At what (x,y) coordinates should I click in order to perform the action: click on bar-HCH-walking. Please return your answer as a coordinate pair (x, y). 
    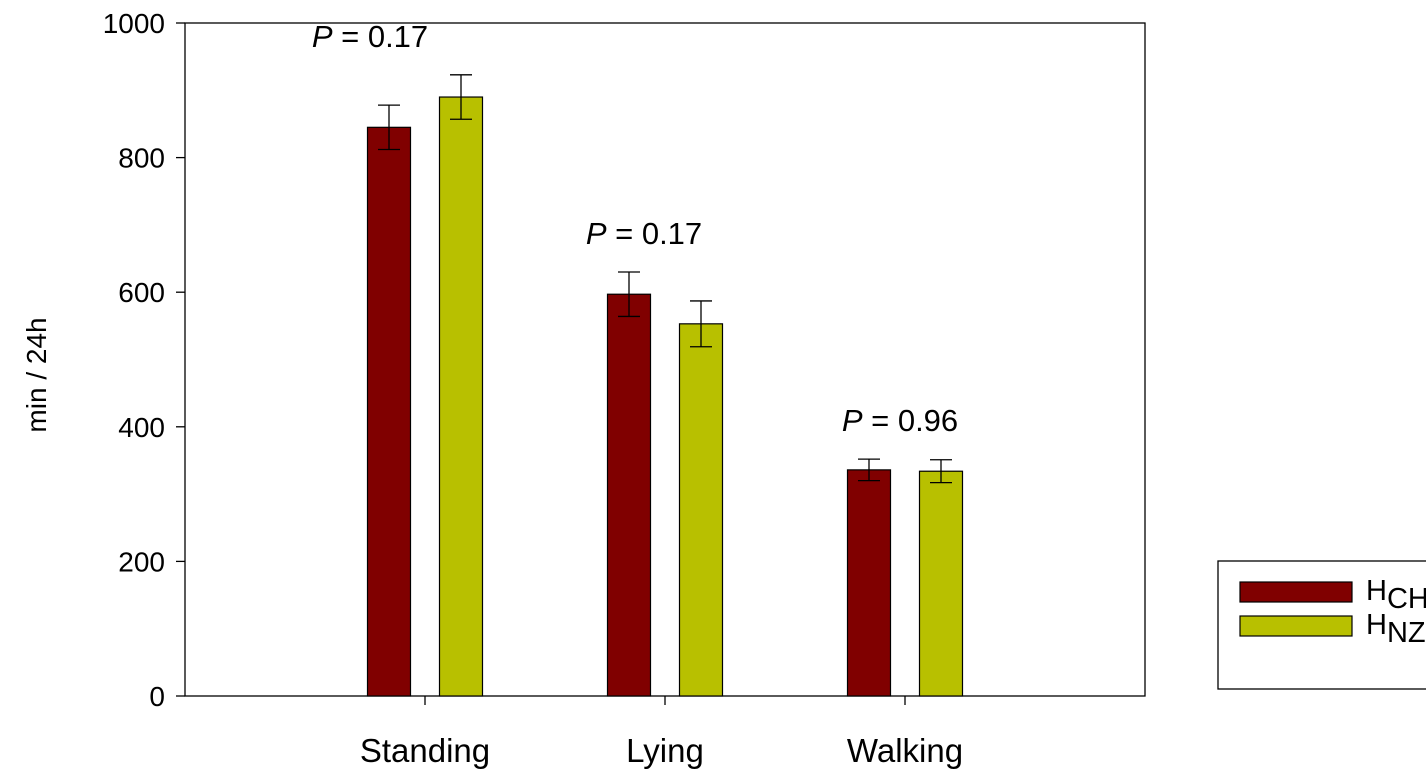
    Looking at the image, I should click on (869, 583).